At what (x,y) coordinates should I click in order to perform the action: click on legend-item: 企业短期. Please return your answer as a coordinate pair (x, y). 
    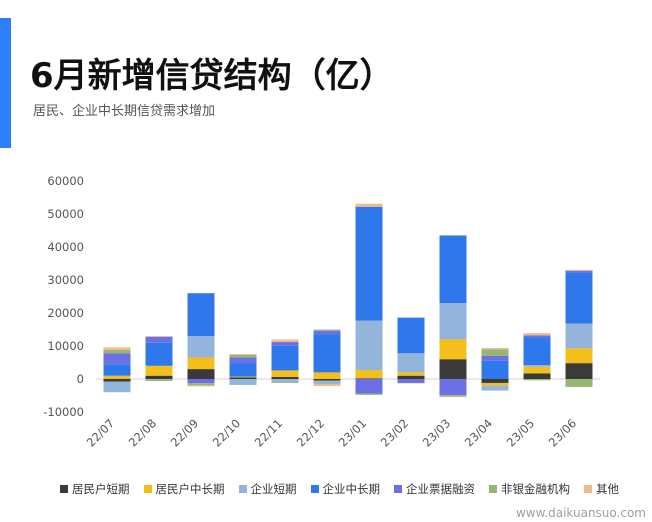
    Looking at the image, I should click on (267, 489).